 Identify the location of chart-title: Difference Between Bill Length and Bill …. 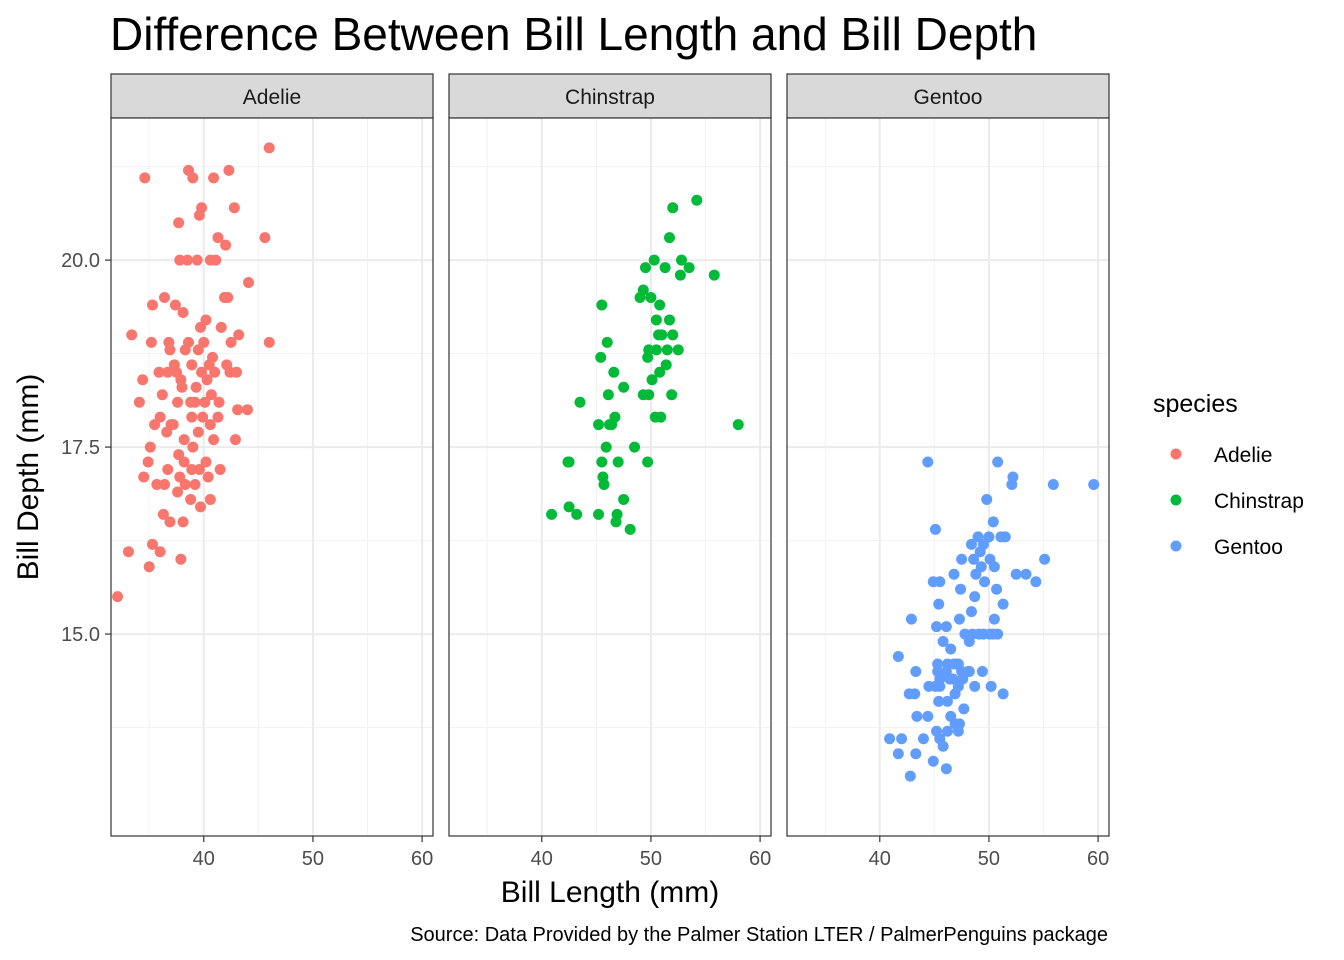
(573, 34).